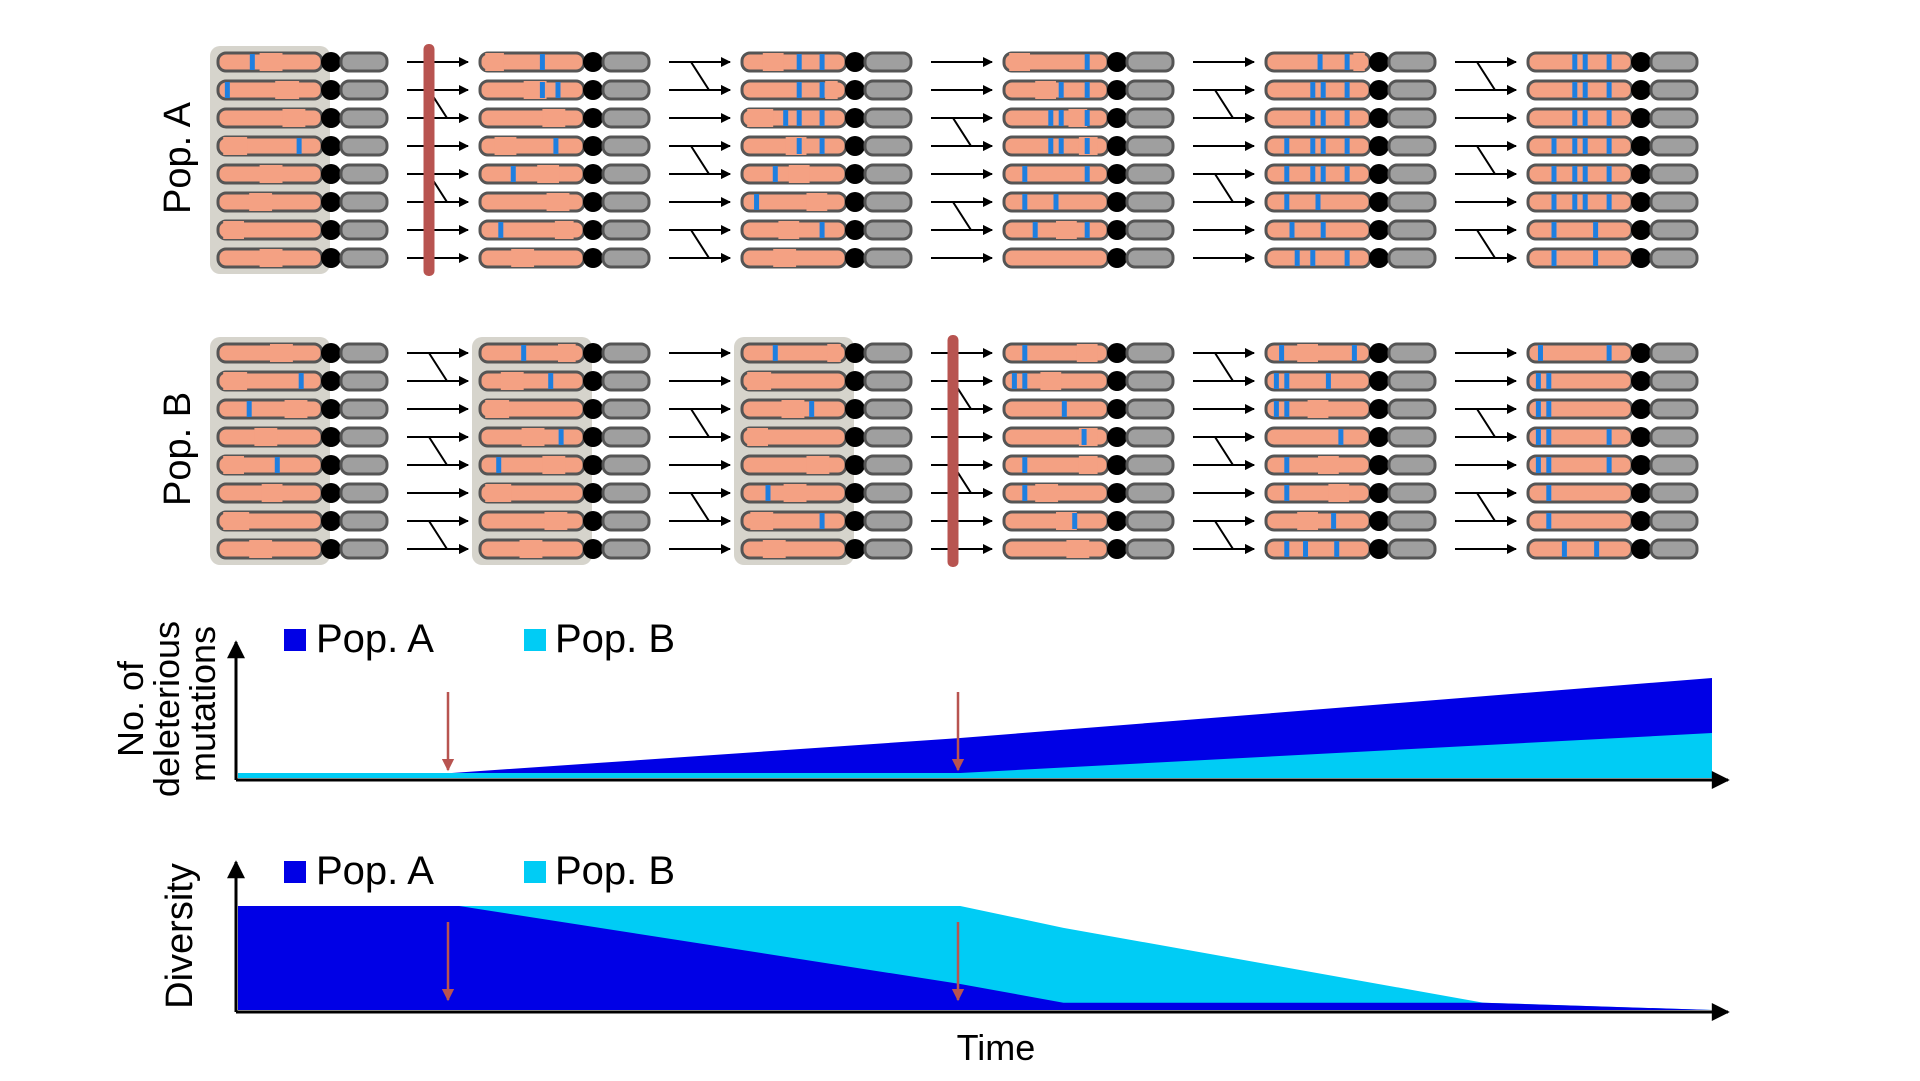 The height and width of the screenshot is (1081, 1920). Describe the element at coordinates (166, 704) in the screenshot. I see `mutation-y-label: No. of deleterious mutations` at that location.